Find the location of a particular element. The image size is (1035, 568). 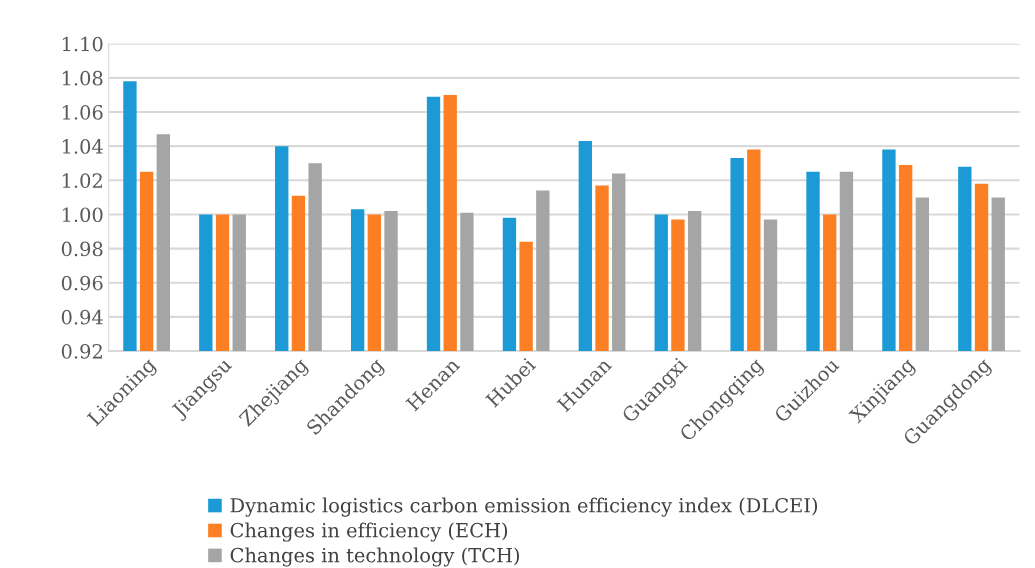

y-tick-label: 0.92 is located at coordinates (81, 351).